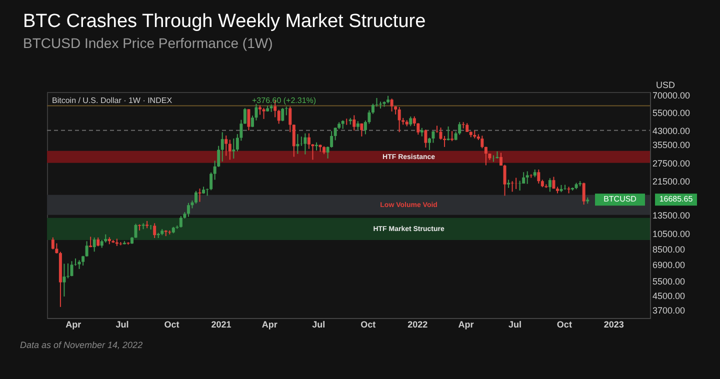  Describe the element at coordinates (148, 43) in the screenshot. I see `chart-subtitle: BTCUSD Index Price Performance (1W)` at that location.